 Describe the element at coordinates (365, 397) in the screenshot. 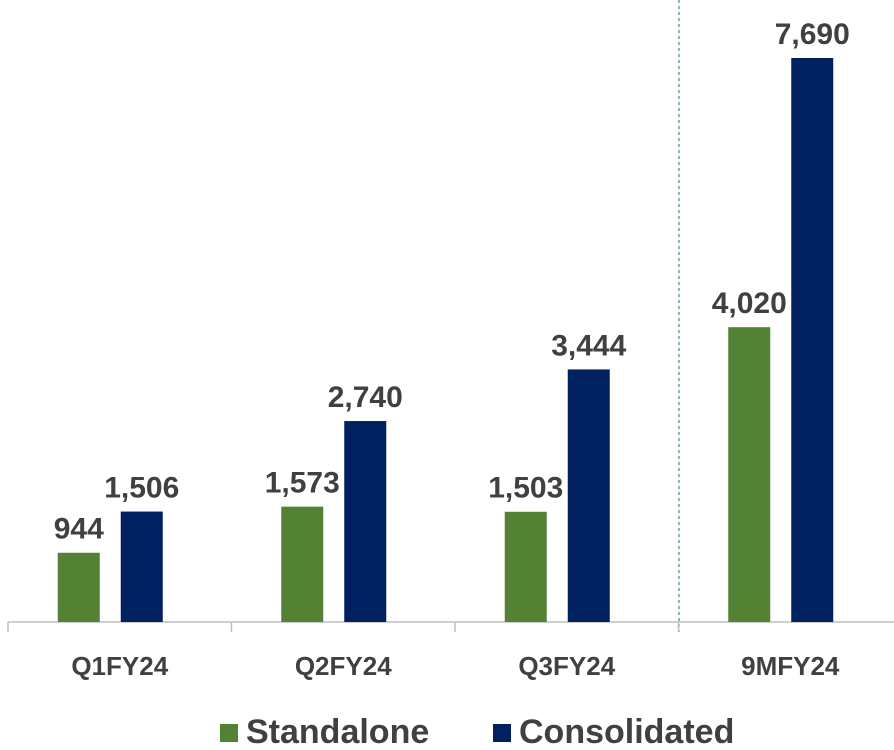

I see `data-label: 2,740` at that location.